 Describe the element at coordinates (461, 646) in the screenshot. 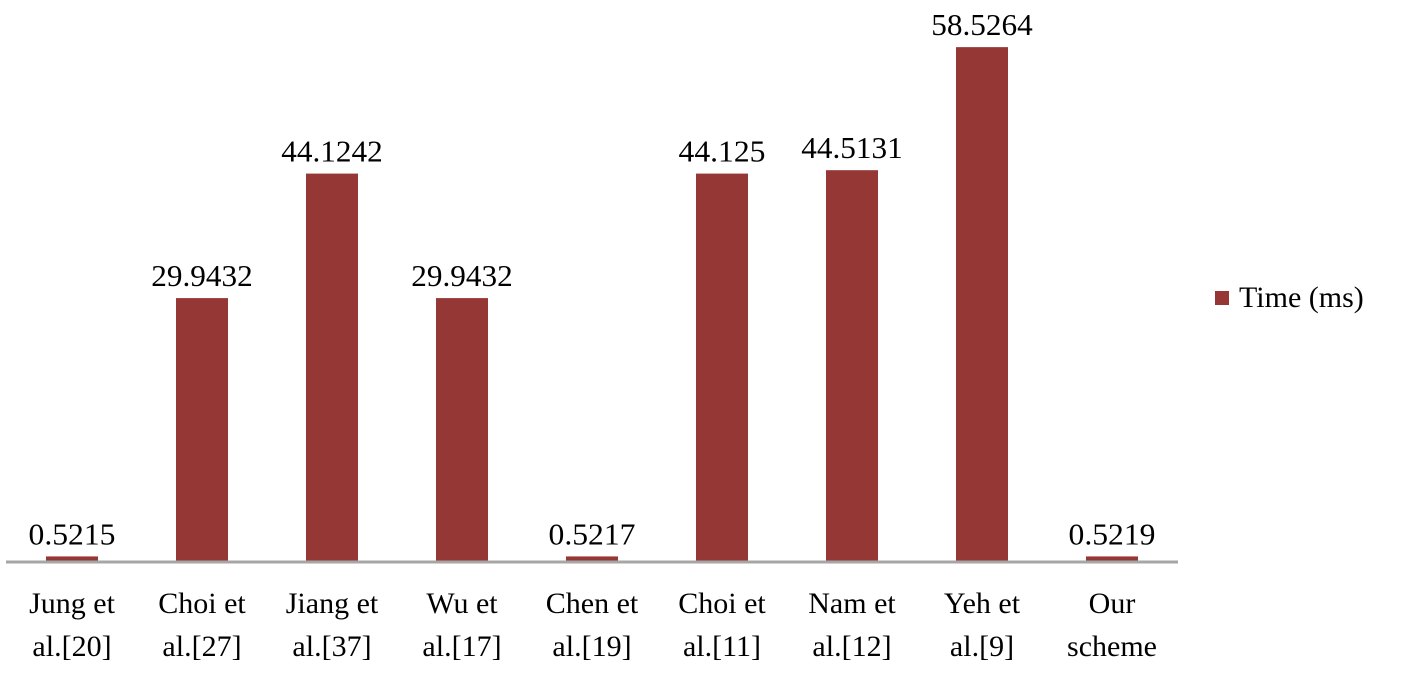

I see `x-tick-label: al.[17]` at that location.